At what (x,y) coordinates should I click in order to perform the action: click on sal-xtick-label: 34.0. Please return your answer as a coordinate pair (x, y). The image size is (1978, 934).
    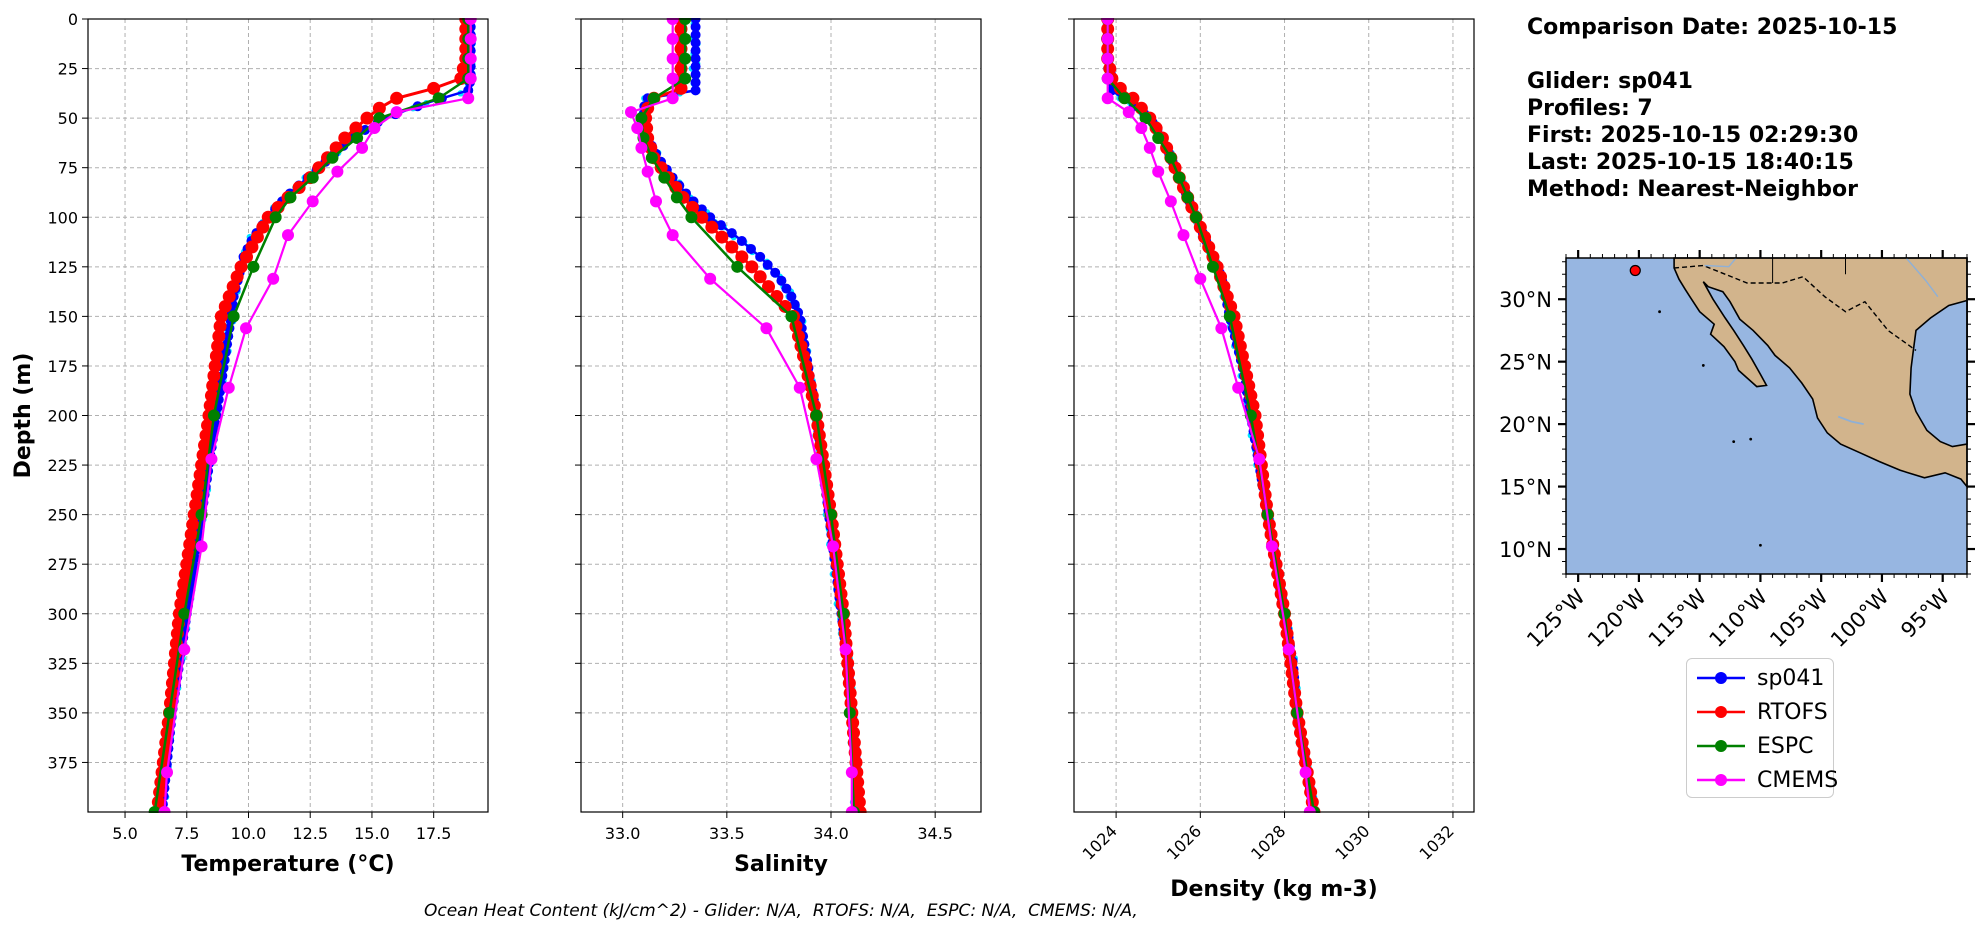
    Looking at the image, I should click on (831, 833).